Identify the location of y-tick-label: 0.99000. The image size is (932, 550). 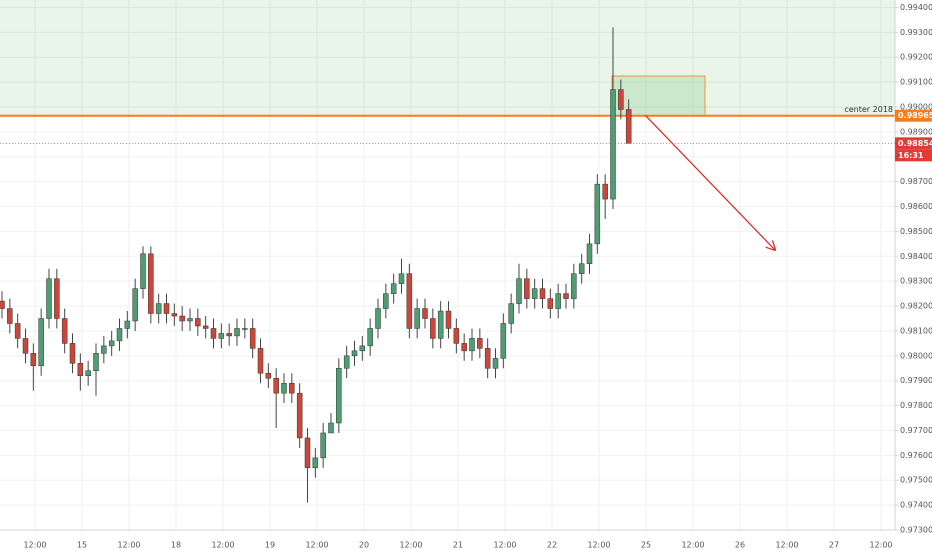
(916, 106).